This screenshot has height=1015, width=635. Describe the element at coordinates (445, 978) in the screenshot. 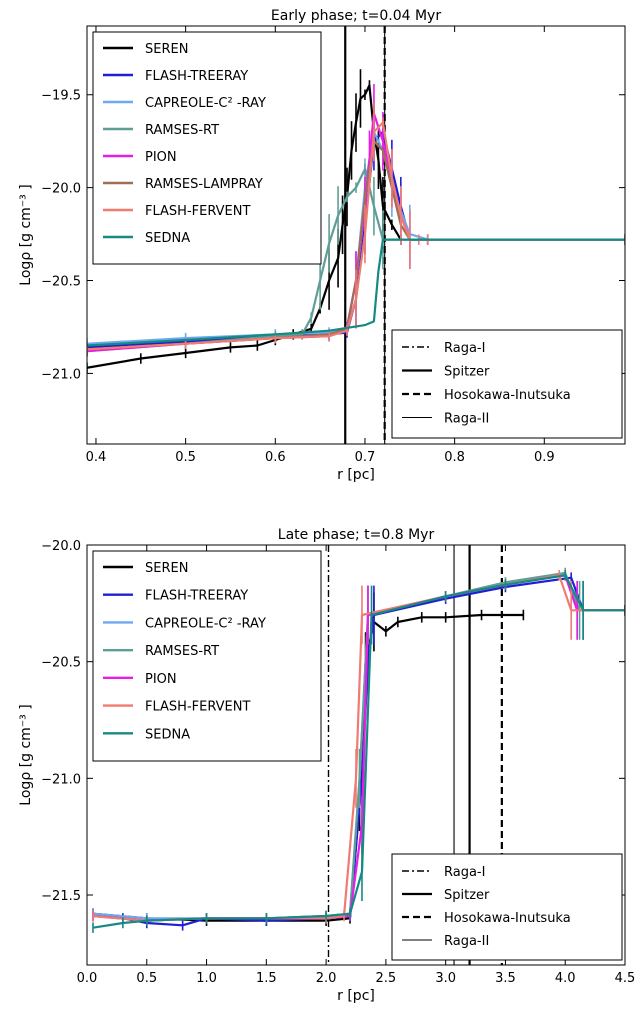

I see `x-tick-label: 3.0` at that location.